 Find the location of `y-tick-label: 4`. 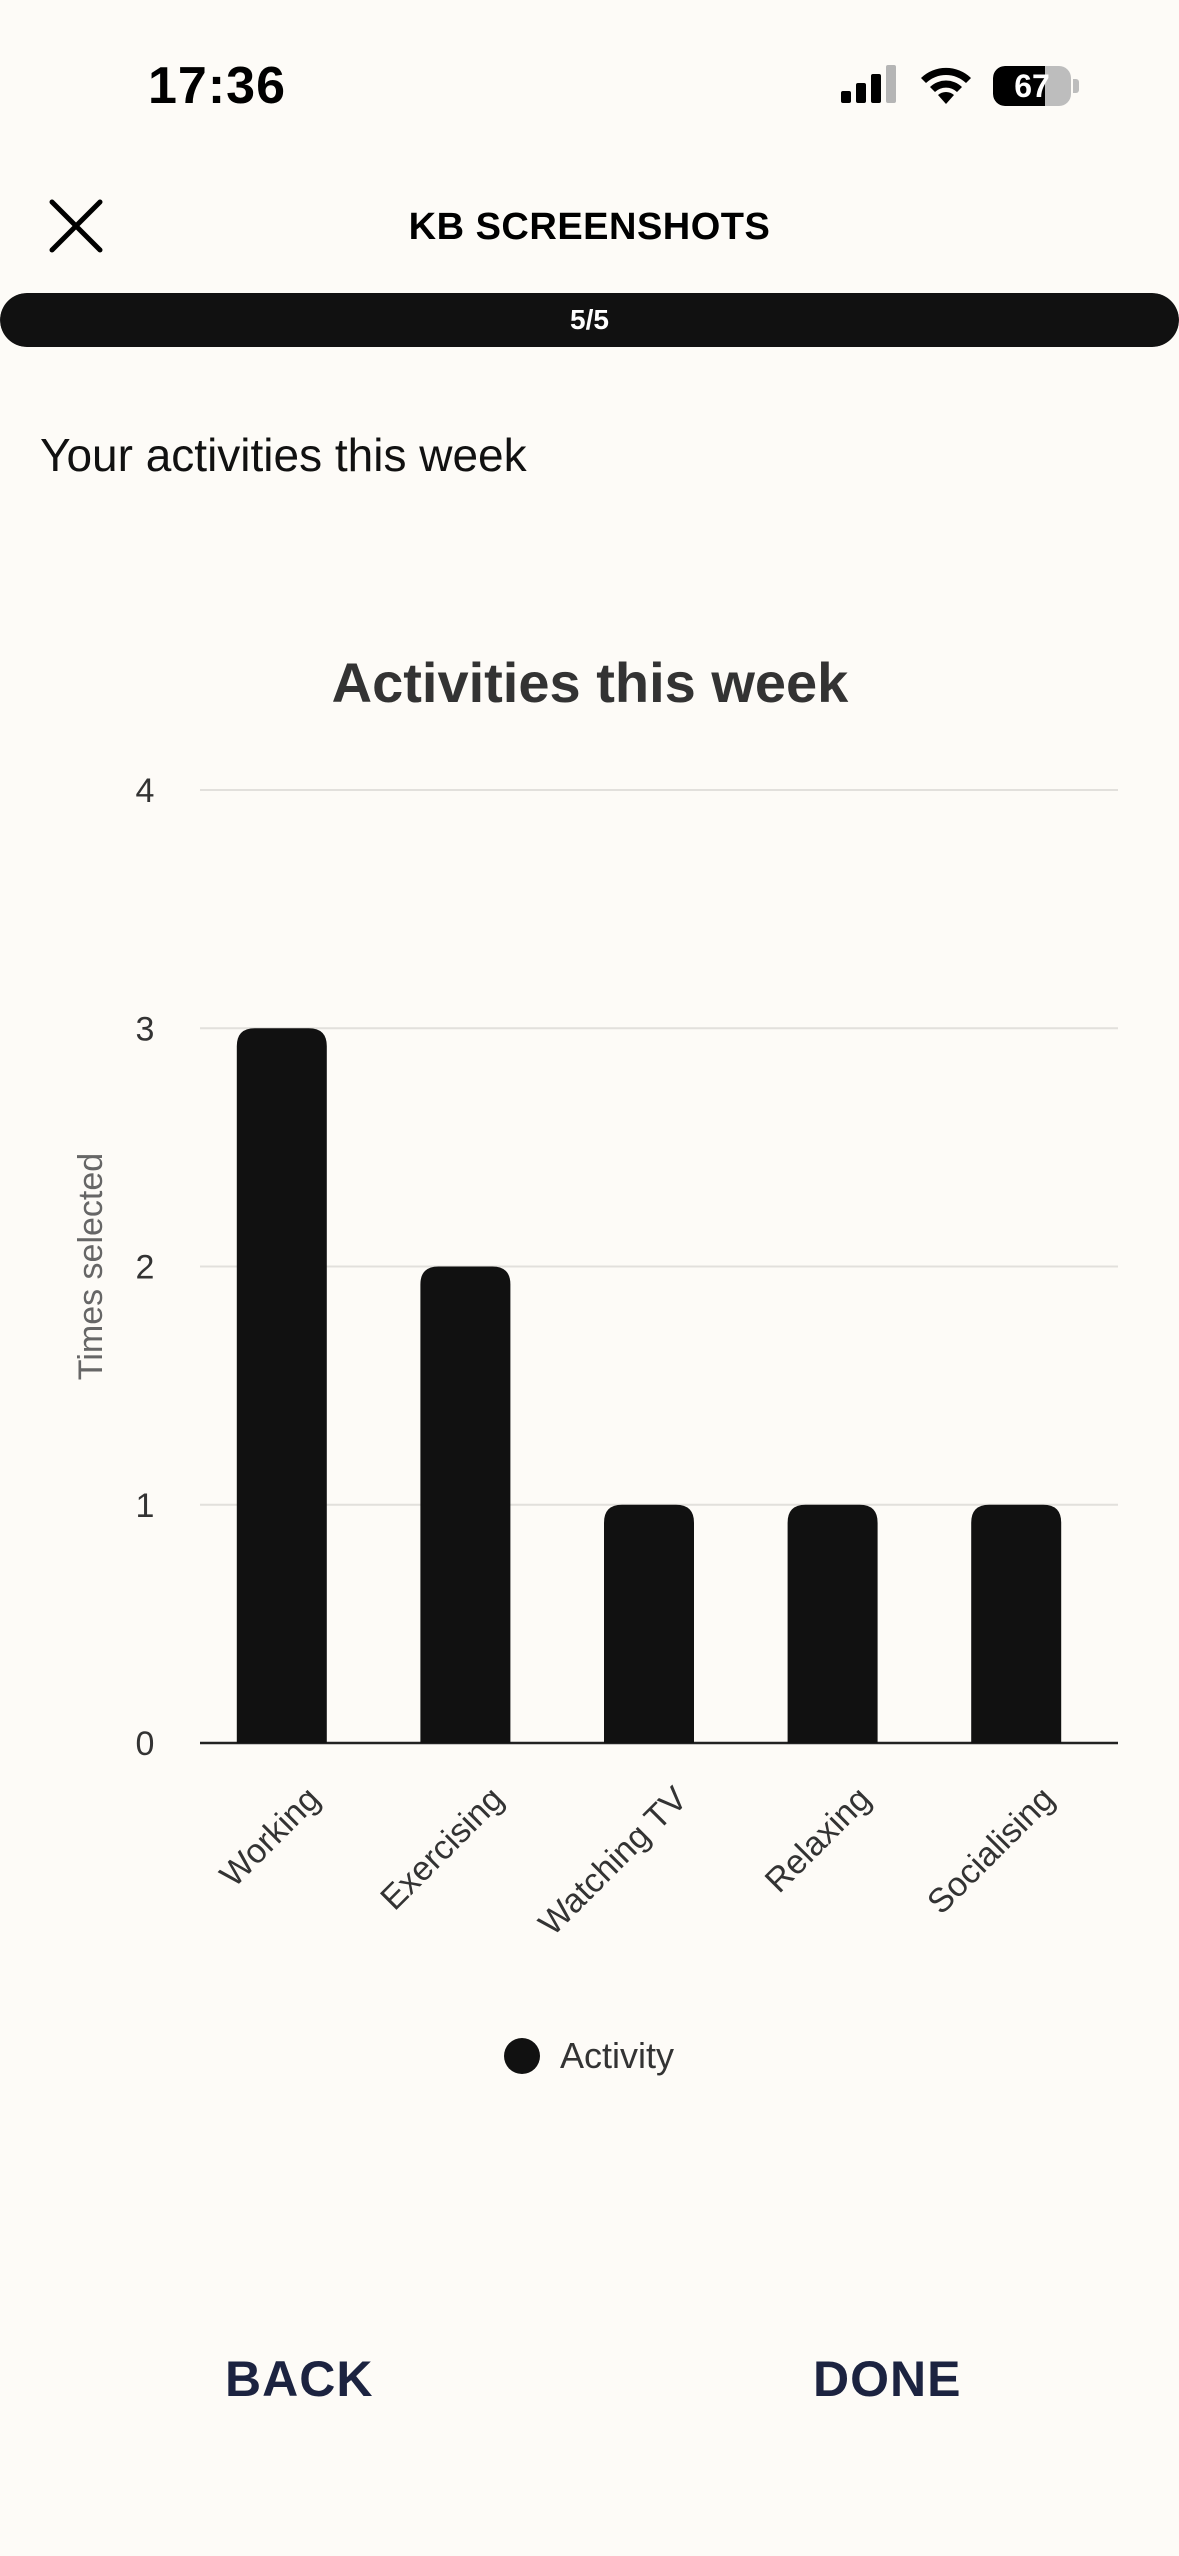

y-tick-label: 4 is located at coordinates (145, 791).